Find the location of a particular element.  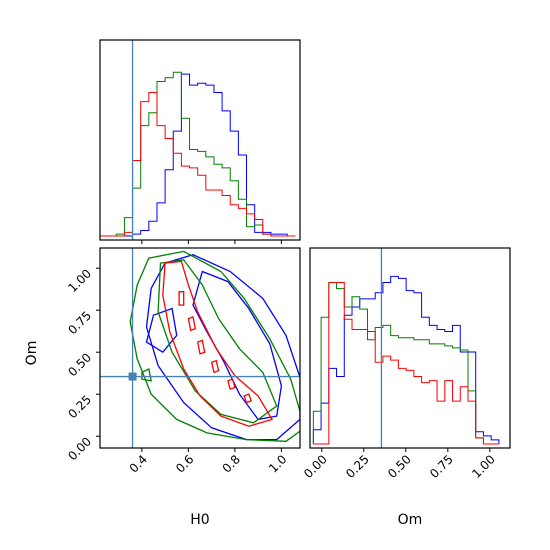

h0-histogram-series-group is located at coordinates (198, 154).